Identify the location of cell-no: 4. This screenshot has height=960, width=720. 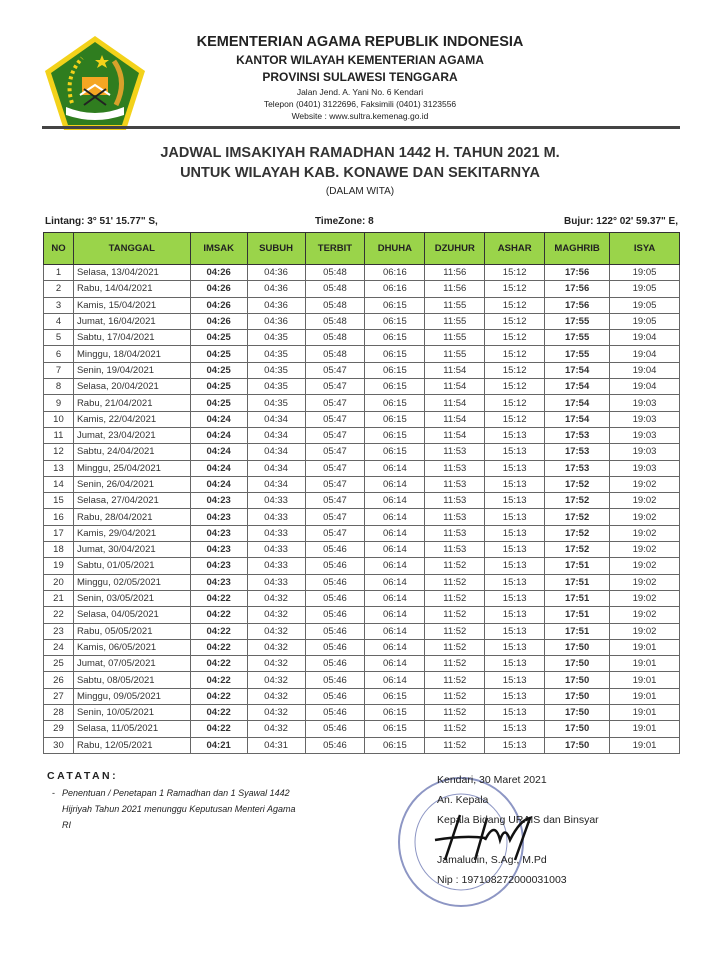
(58, 321).